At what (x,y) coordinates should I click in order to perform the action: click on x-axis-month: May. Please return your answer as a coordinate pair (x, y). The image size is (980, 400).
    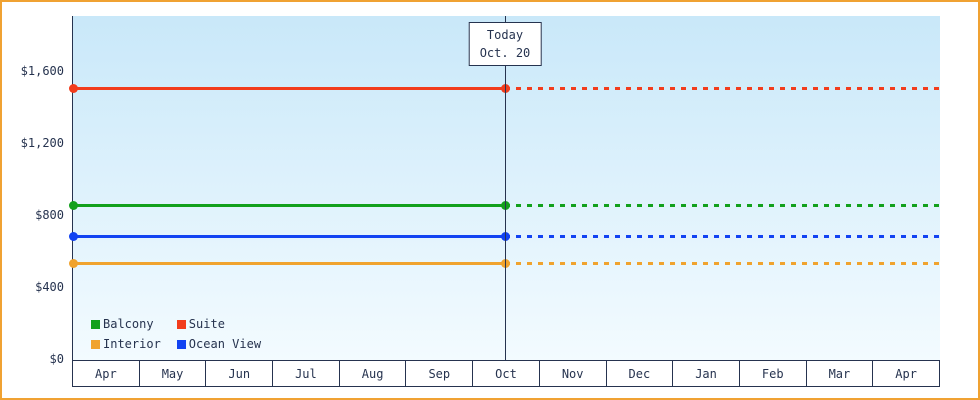
    Looking at the image, I should click on (172, 373).